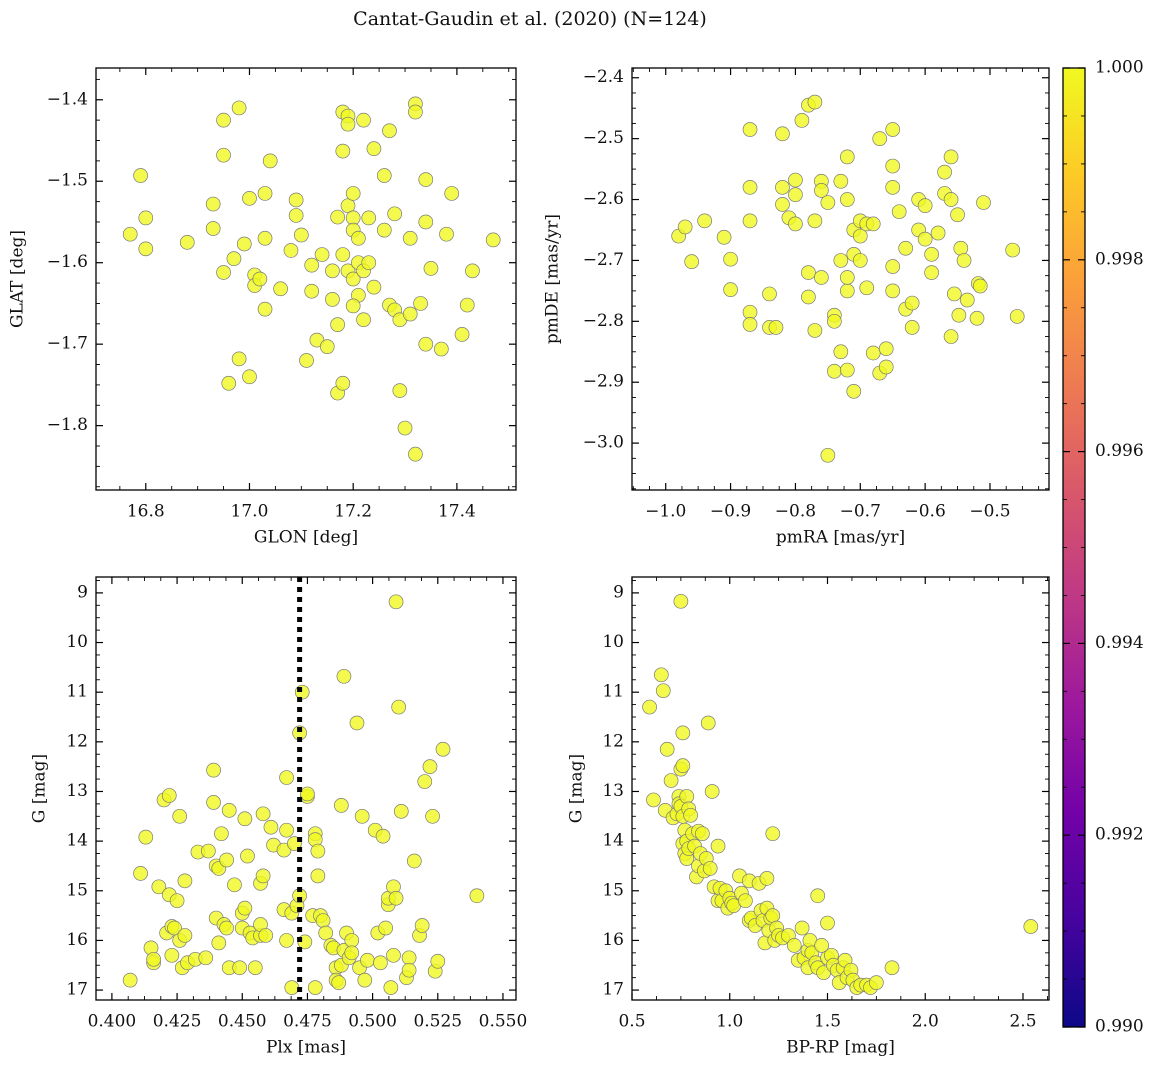 Image resolution: width=1161 pixels, height=1067 pixels. What do you see at coordinates (372, 1022) in the screenshot?
I see `x-tick-label: 0.500` at bounding box center [372, 1022].